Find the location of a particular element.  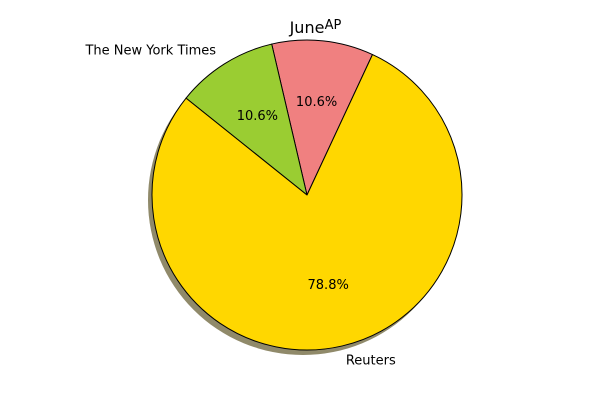

category-label-ap: AP is located at coordinates (333, 25).